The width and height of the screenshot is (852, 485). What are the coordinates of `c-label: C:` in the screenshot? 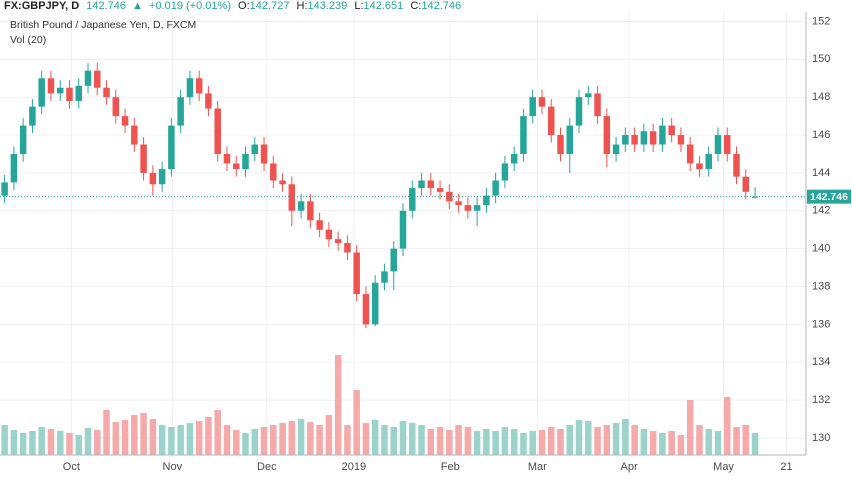 It's located at (415, 6).